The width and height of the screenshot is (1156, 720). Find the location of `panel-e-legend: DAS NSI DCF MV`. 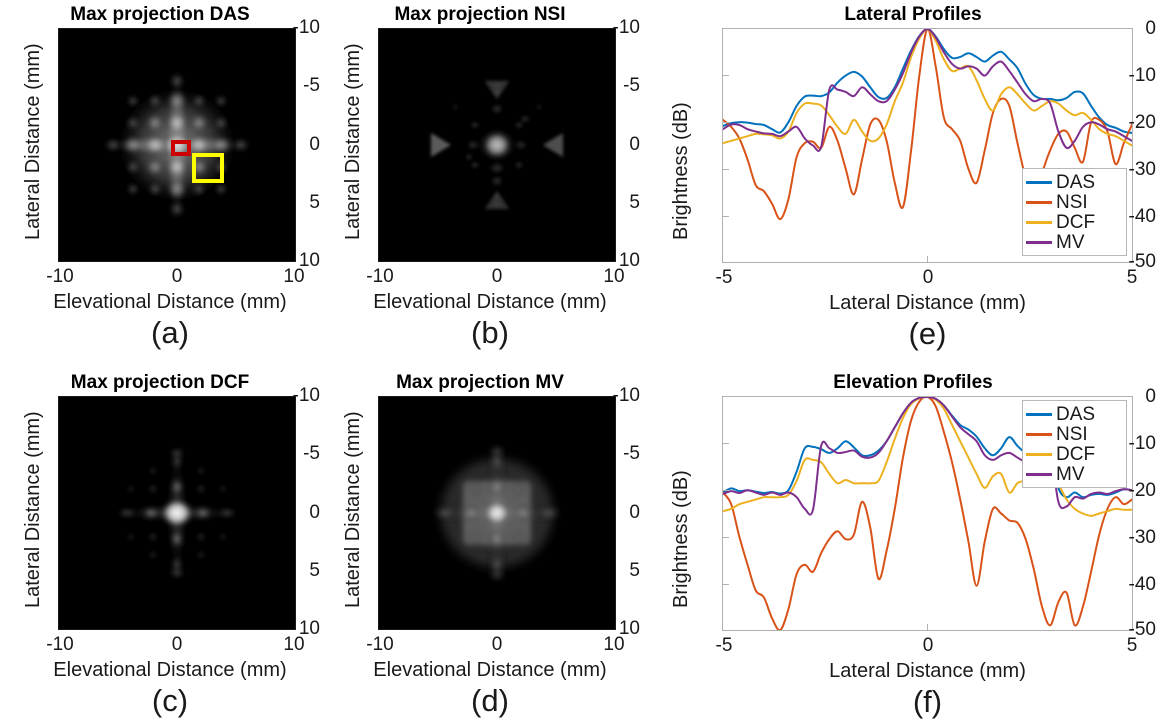

panel-e-legend: DAS NSI DCF MV is located at coordinates (1074, 212).